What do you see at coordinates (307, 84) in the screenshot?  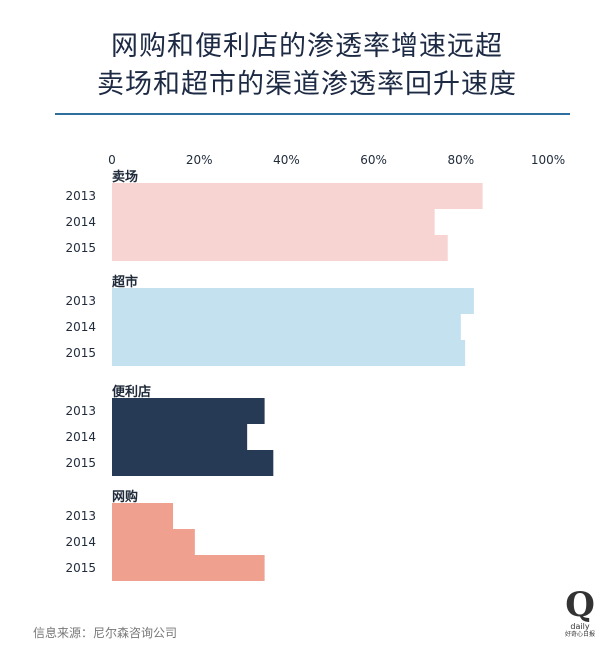 I see `title-line-2: 卖场和超市的渠道渗透率回升速度` at bounding box center [307, 84].